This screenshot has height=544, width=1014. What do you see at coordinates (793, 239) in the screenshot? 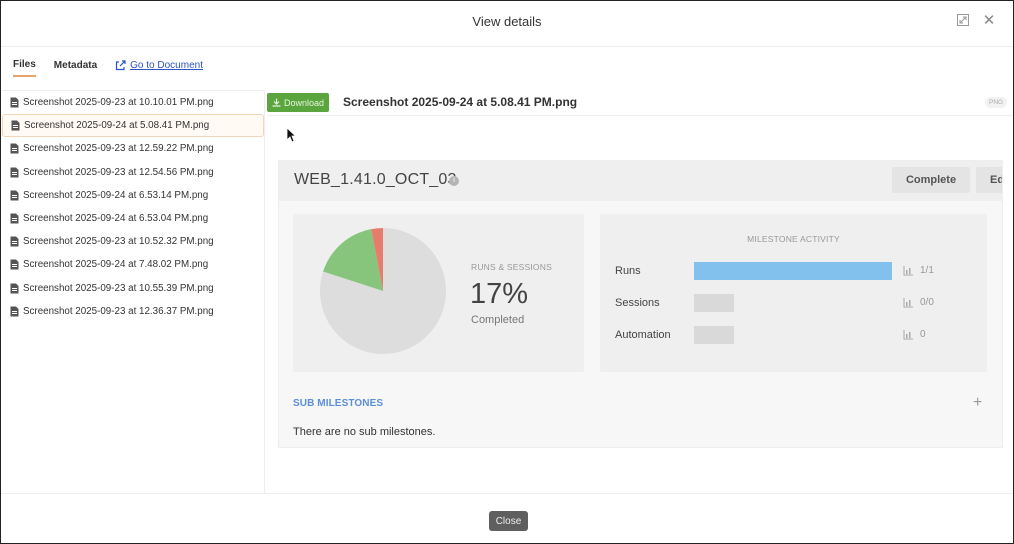
I see `milestone-activity-title: MILESTONE ACTIVITY` at bounding box center [793, 239].